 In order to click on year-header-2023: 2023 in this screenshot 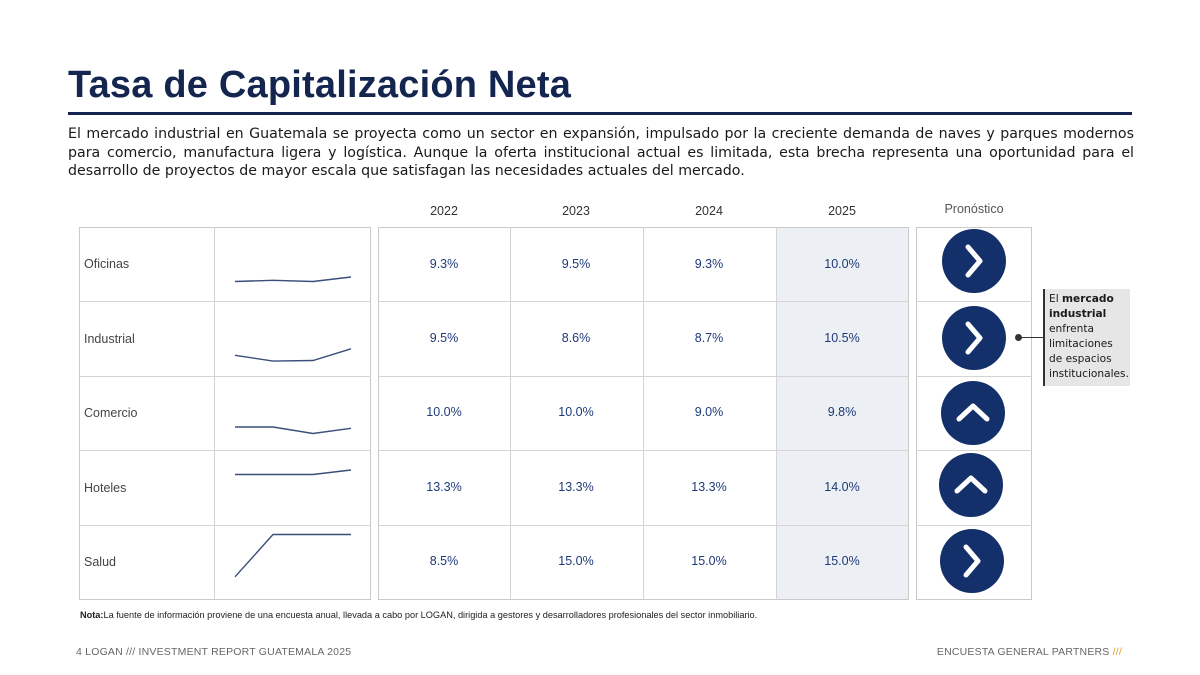, I will do `click(576, 211)`.